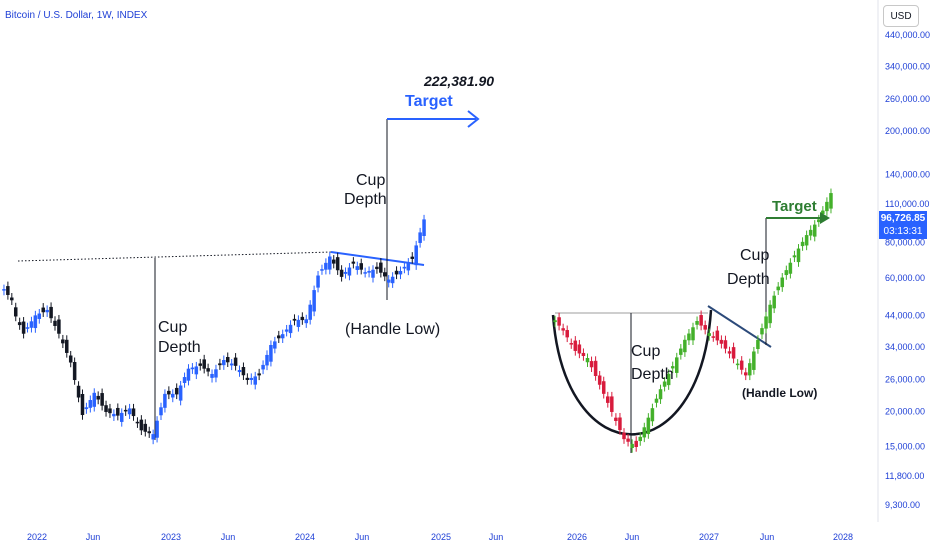 Image resolution: width=932 pixels, height=550 pixels. What do you see at coordinates (748, 279) in the screenshot?
I see `target-depth-label-right-2: Depth` at bounding box center [748, 279].